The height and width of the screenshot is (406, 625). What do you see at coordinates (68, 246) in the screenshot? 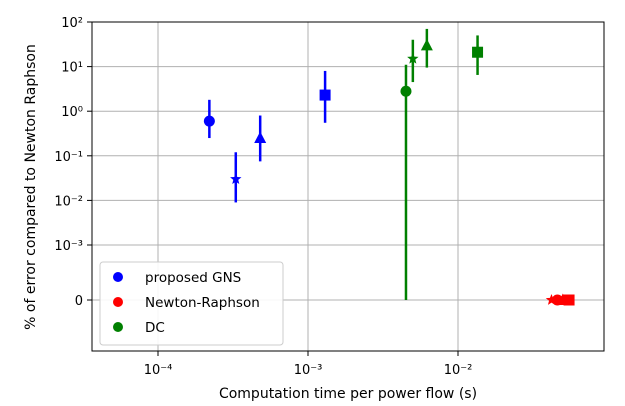
I see `y-tick-label: 10⁻³` at bounding box center [68, 246].